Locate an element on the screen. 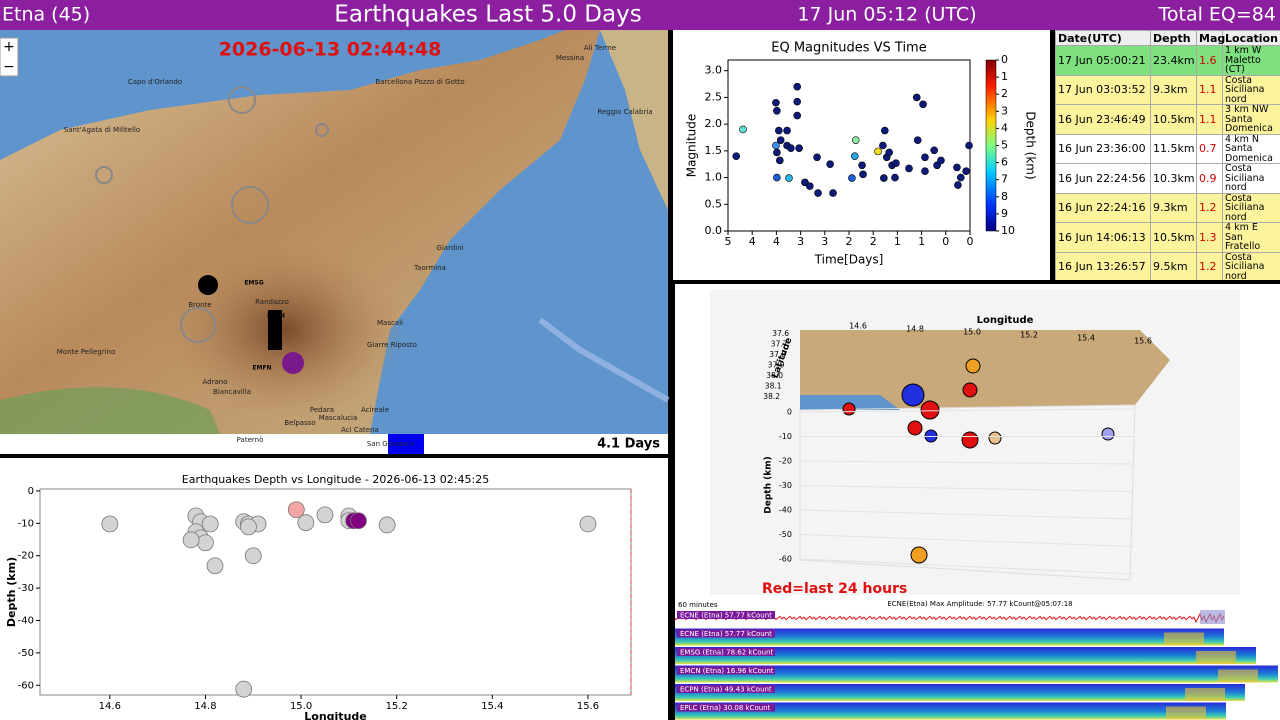  z-tick-label: -60 is located at coordinates (785, 559).